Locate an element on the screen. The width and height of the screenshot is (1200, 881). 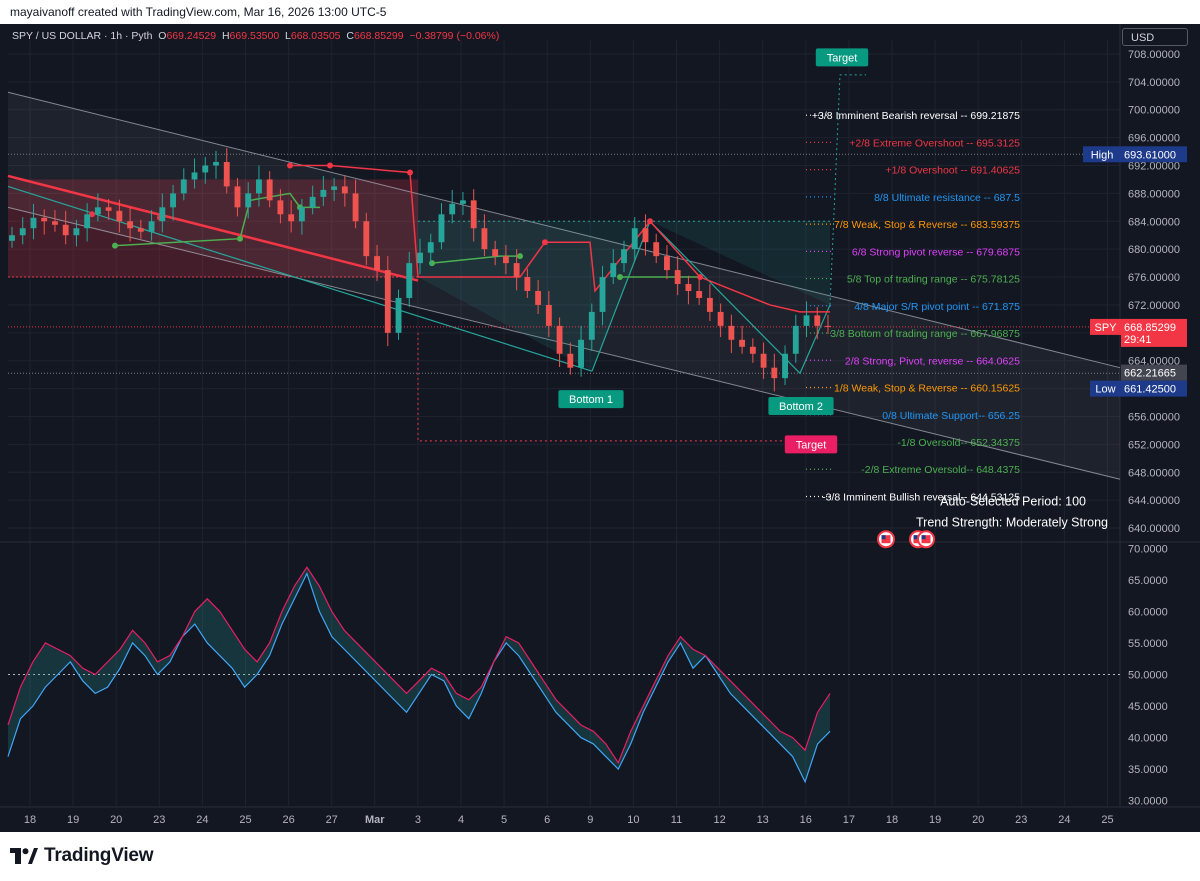
price-tick-label: 656.00000 is located at coordinates (1154, 418).